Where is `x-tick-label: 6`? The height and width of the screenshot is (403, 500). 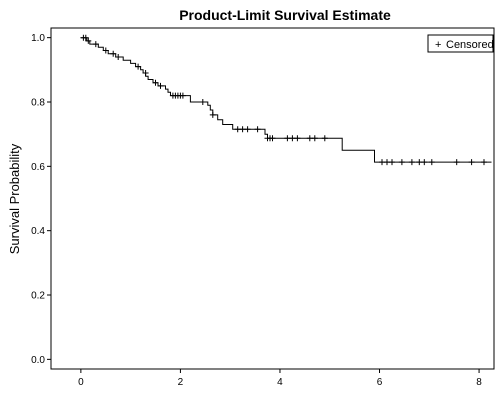 x-tick-label: 6 is located at coordinates (380, 382).